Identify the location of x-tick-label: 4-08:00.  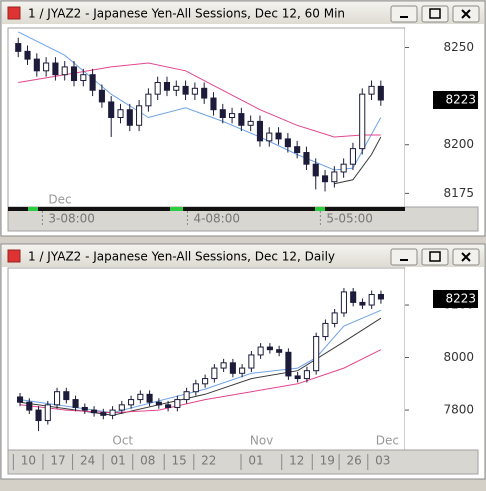
(216, 219).